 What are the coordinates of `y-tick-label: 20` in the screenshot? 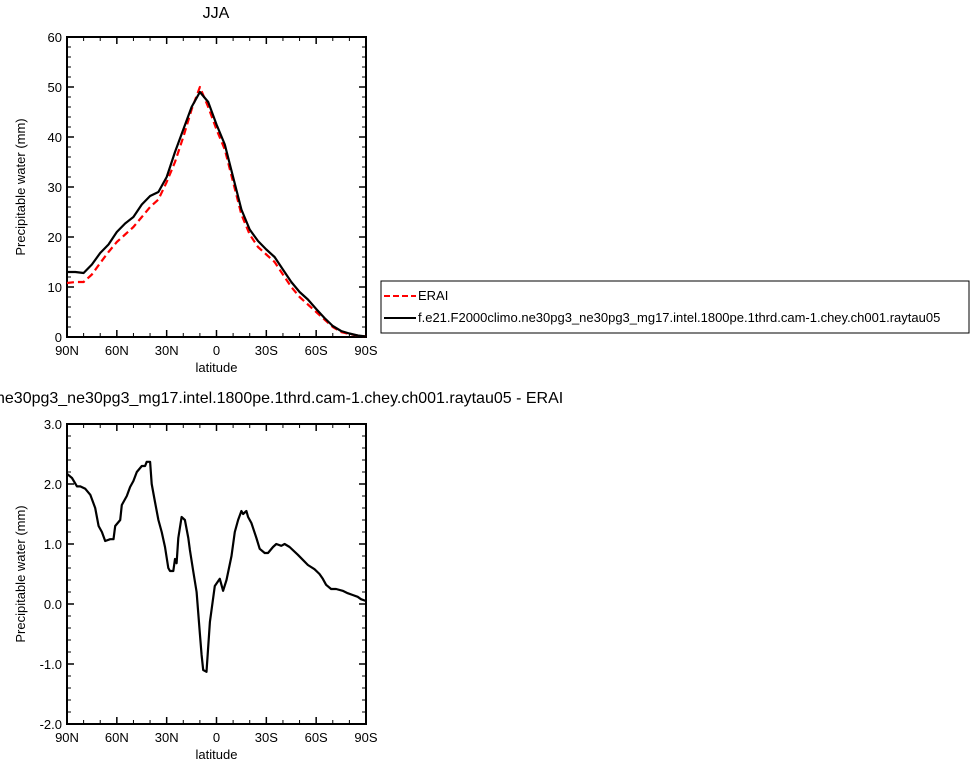 It's located at (55, 237).